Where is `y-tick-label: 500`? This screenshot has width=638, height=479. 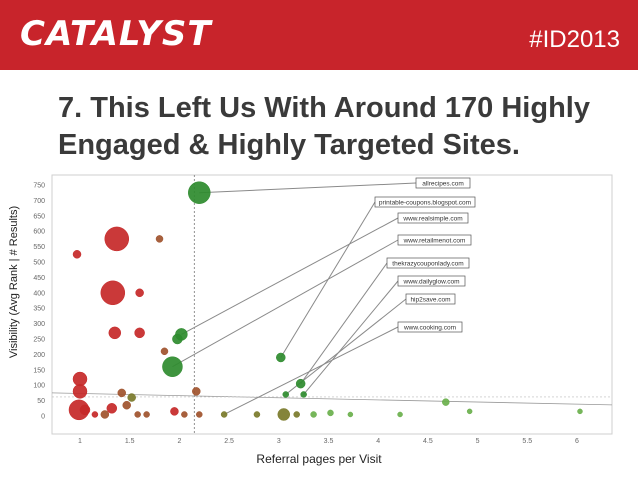
y-tick-label: 500 is located at coordinates (39, 263).